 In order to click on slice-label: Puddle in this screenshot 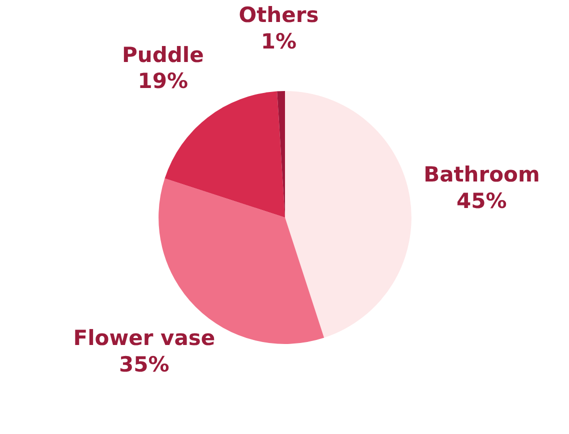, I will do `click(163, 54)`.